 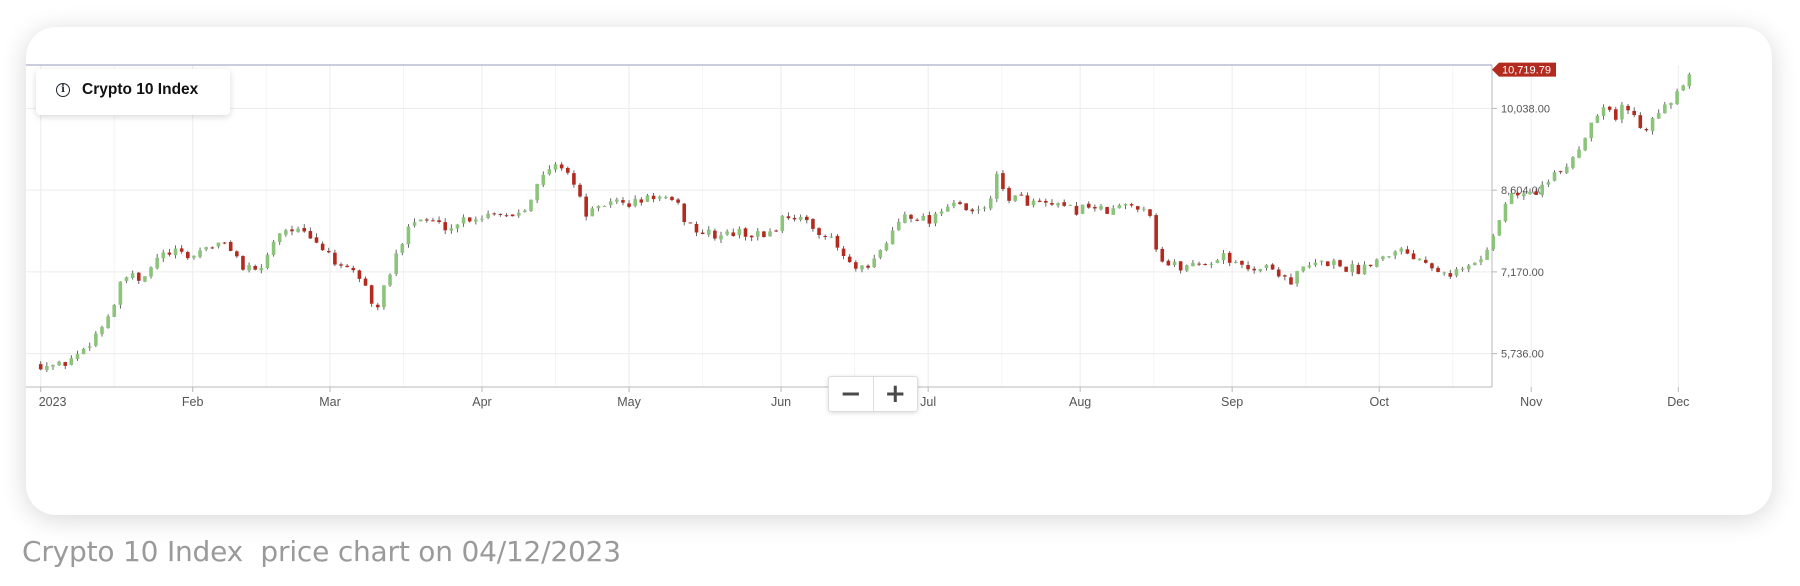 What do you see at coordinates (63, 90) in the screenshot?
I see `info-icon: i` at bounding box center [63, 90].